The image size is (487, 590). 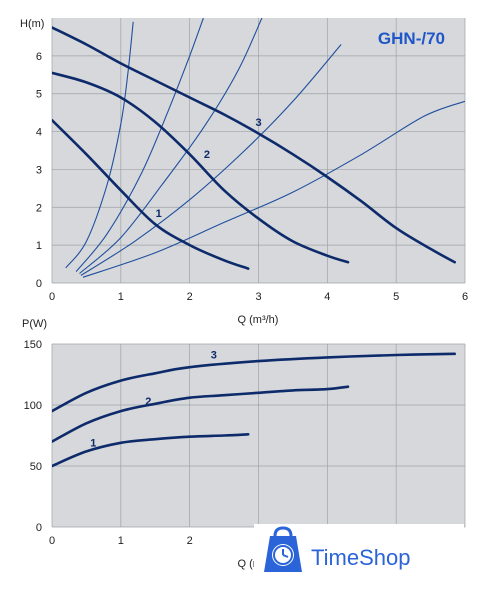 I want to click on x-tick-label: 6, so click(x=465, y=297).